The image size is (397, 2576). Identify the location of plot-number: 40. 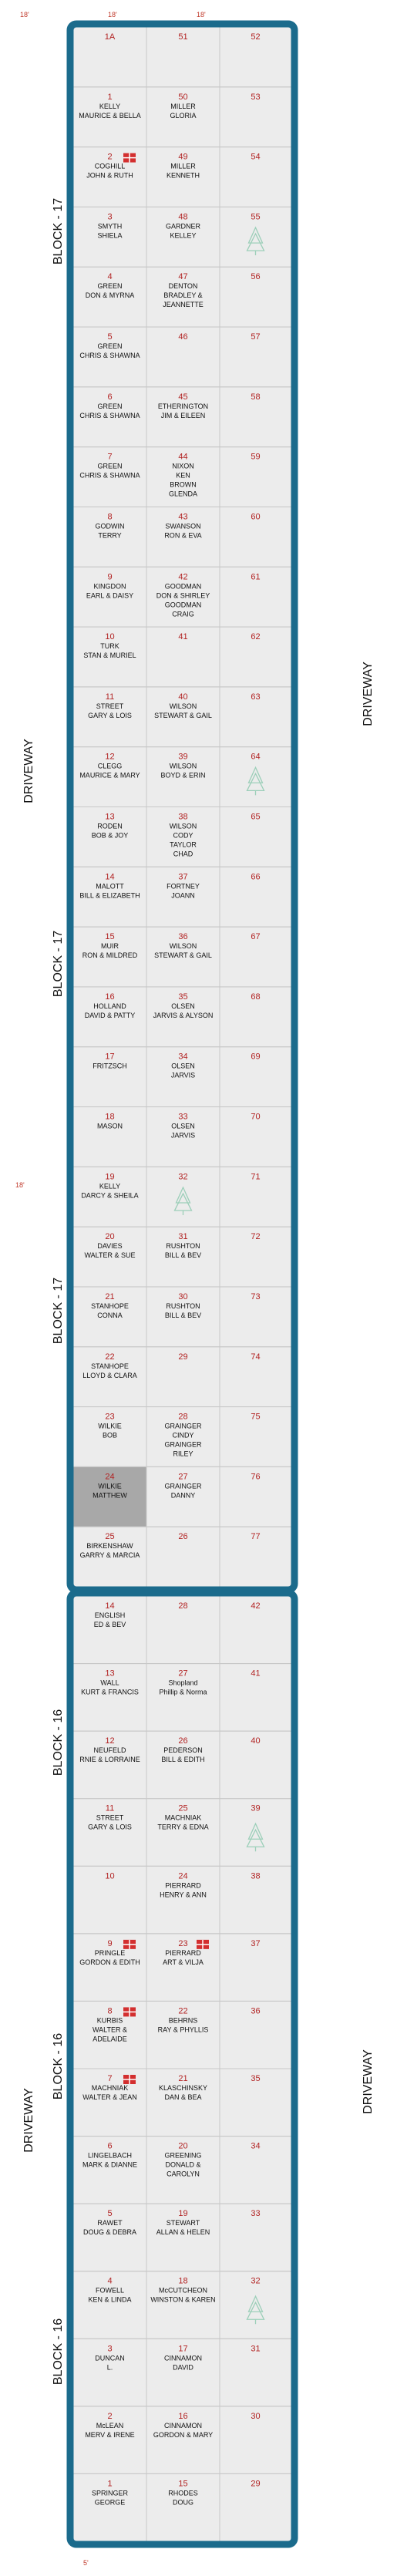
(255, 1741).